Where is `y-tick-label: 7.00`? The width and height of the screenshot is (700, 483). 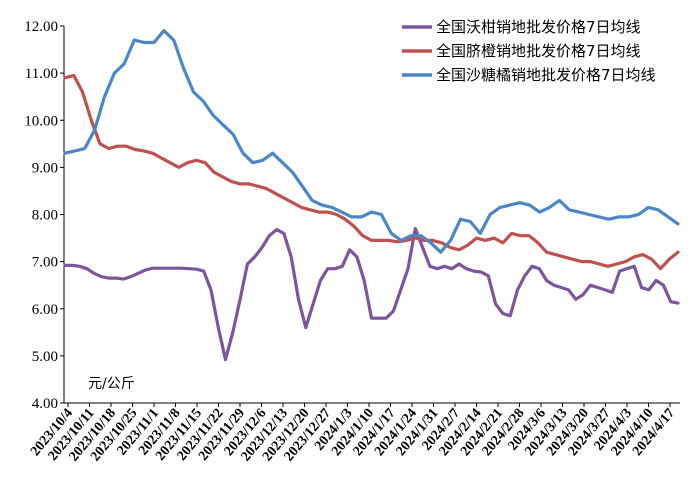 y-tick-label: 7.00 is located at coordinates (45, 263).